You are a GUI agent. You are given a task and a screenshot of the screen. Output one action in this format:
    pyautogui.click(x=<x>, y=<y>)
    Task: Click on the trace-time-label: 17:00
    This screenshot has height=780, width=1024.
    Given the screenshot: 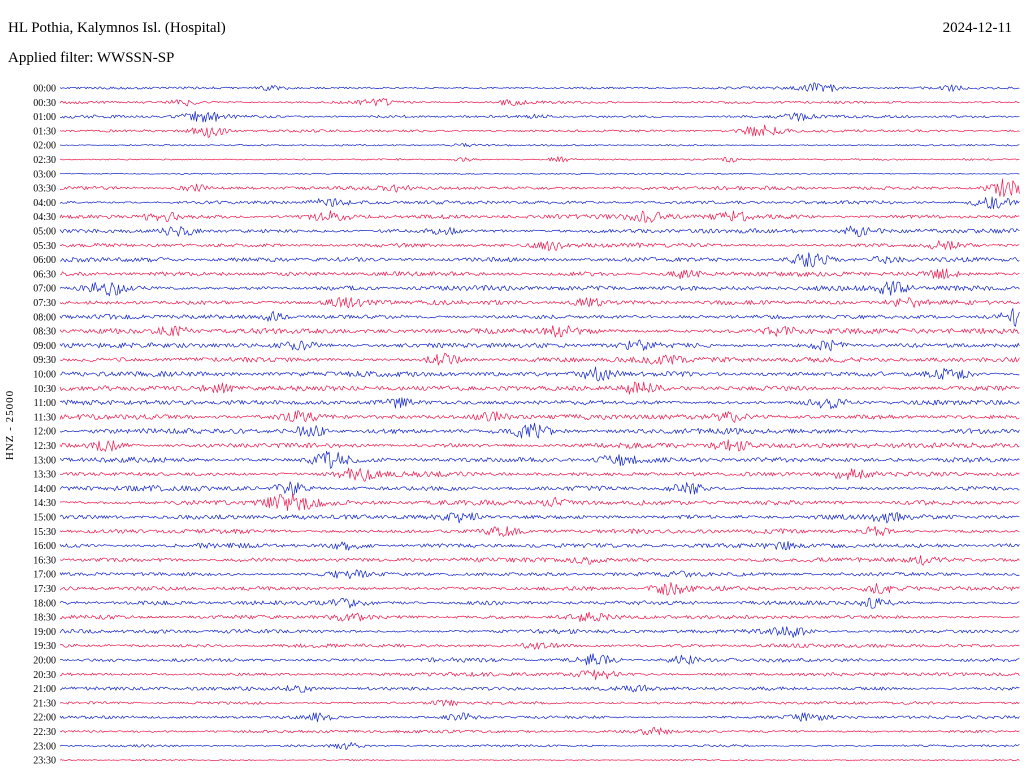 What is the action you would take?
    pyautogui.click(x=44, y=575)
    